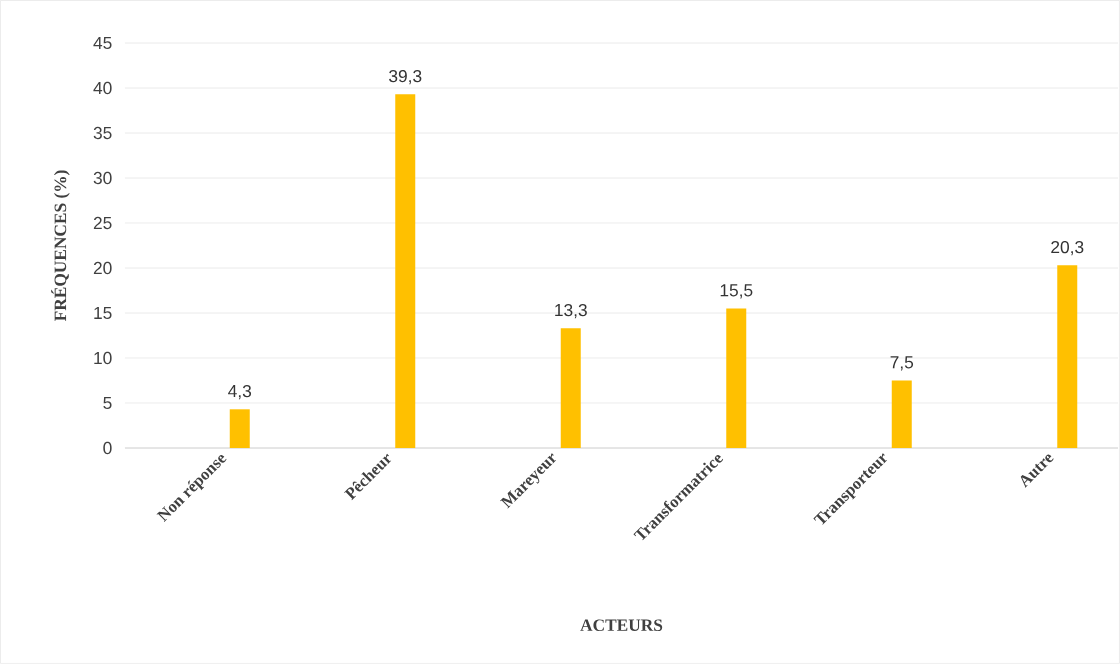 The height and width of the screenshot is (664, 1120). Describe the element at coordinates (103, 313) in the screenshot. I see `y-tick-label: 15` at that location.